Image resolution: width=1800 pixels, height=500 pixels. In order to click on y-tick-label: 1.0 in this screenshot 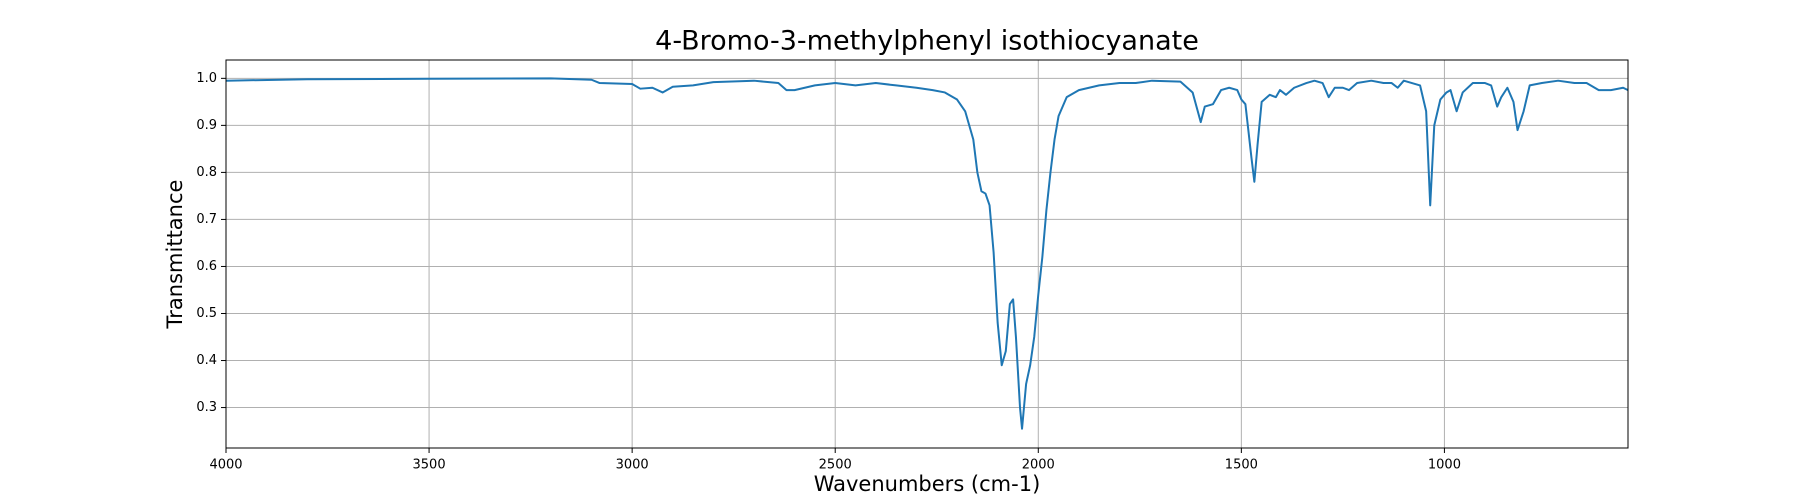, I will do `click(206, 78)`.